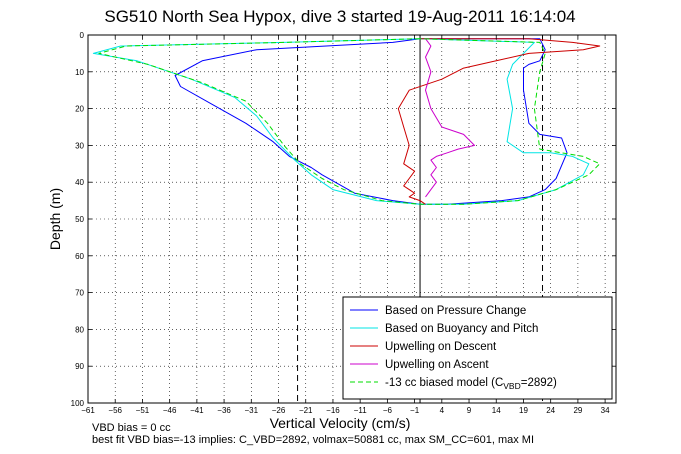 Image resolution: width=681 pixels, height=454 pixels. I want to click on legend-entry-model-main: -13 cc biased model (C, so click(444, 383).